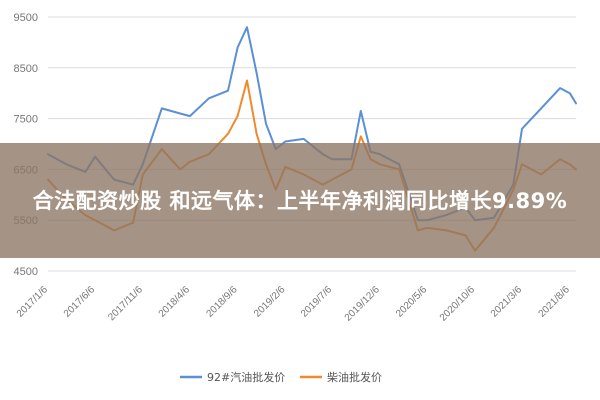 This screenshot has width=600, height=400. I want to click on legend: 92#汽油批发价 柴油批发价, so click(281, 377).